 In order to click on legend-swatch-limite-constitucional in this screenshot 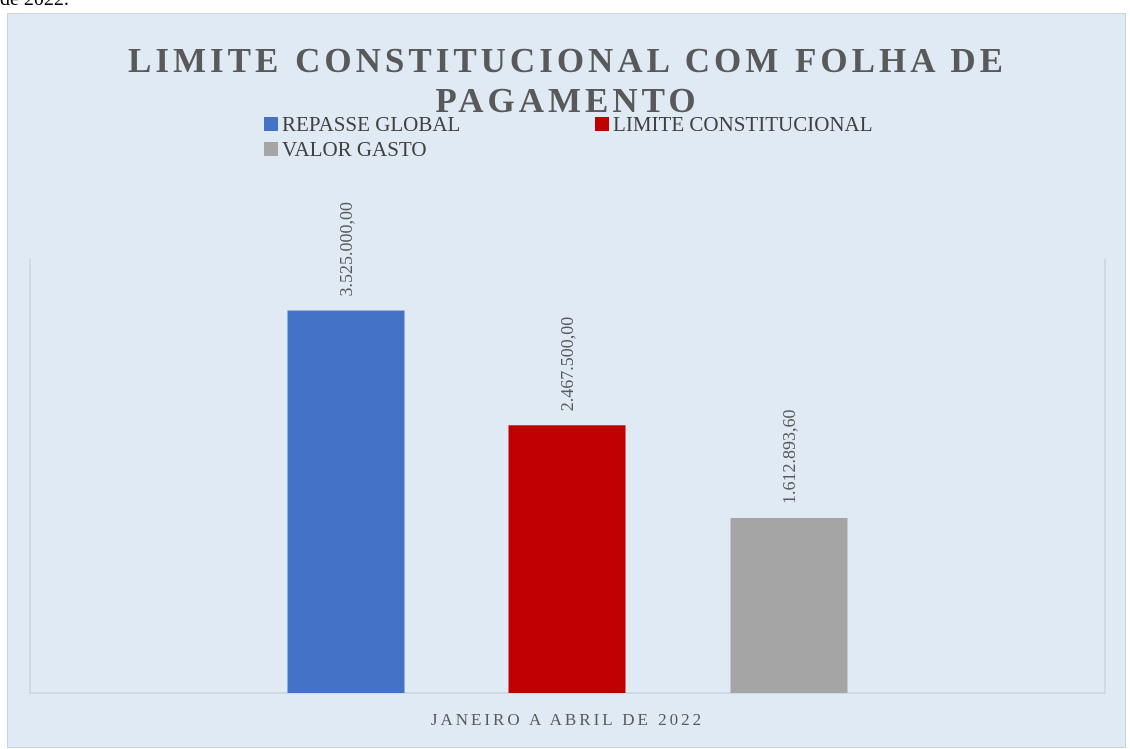, I will do `click(602, 124)`.